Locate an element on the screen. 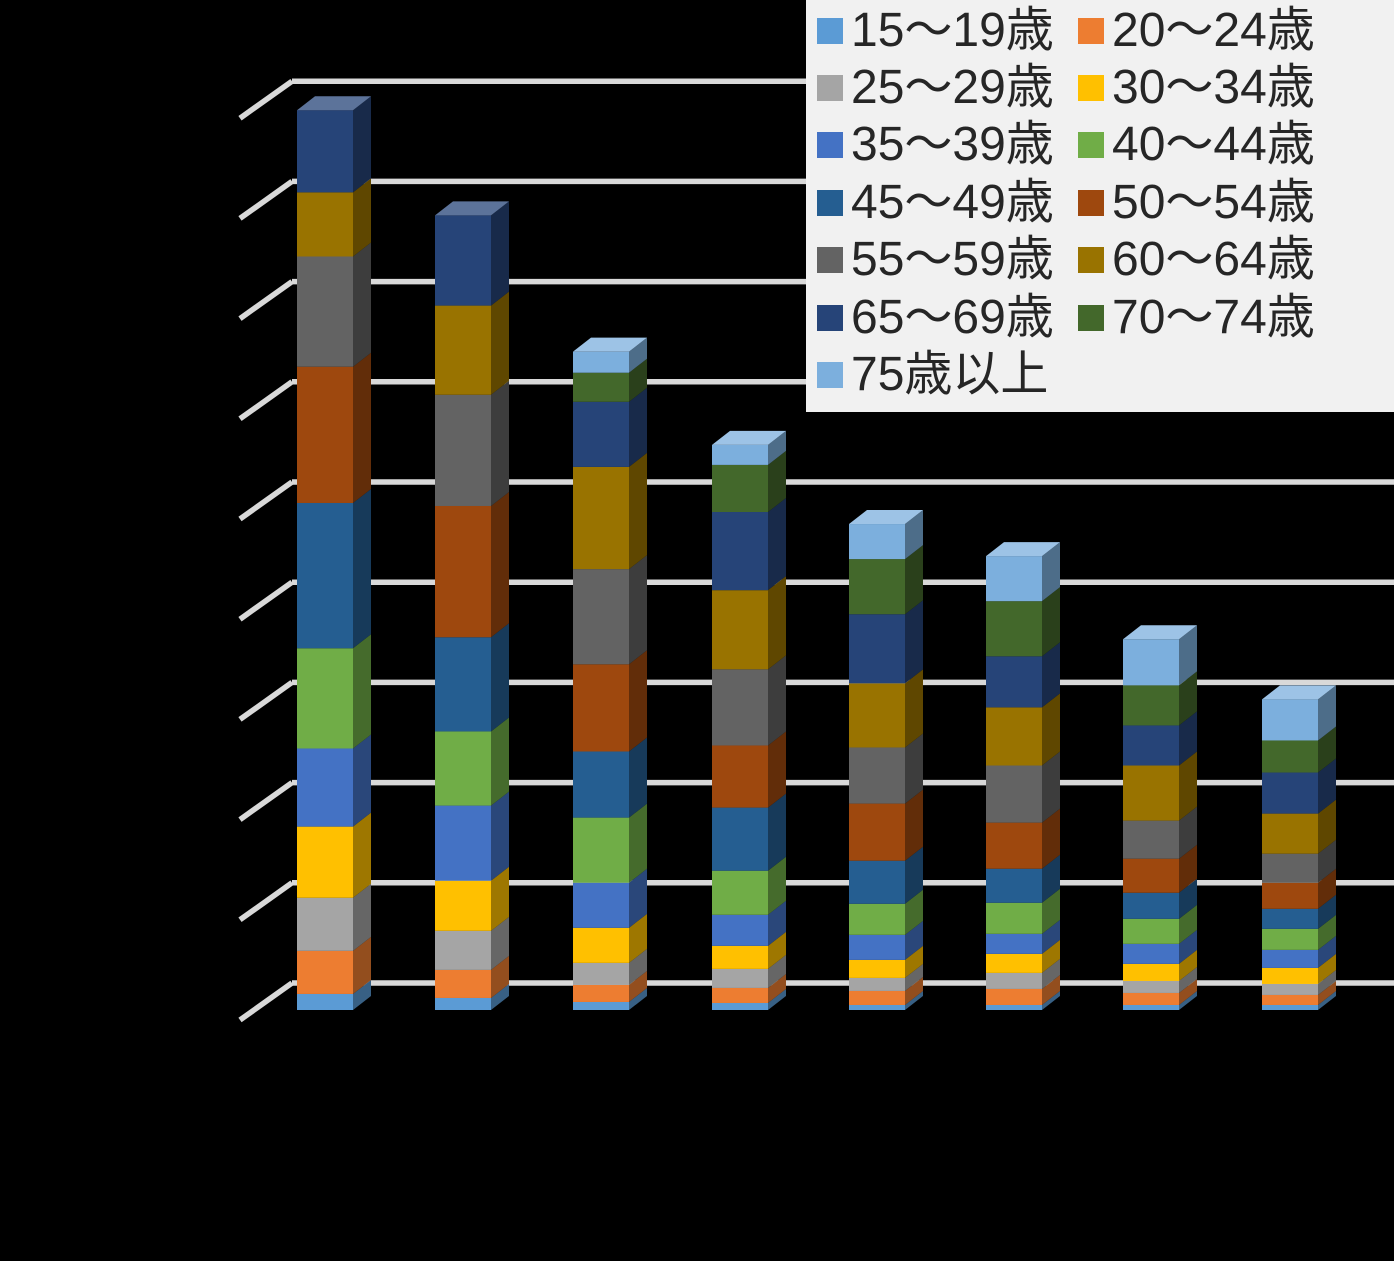 This screenshot has height=1261, width=1394. legend-item: 30〜34歳 is located at coordinates (1236, 88).